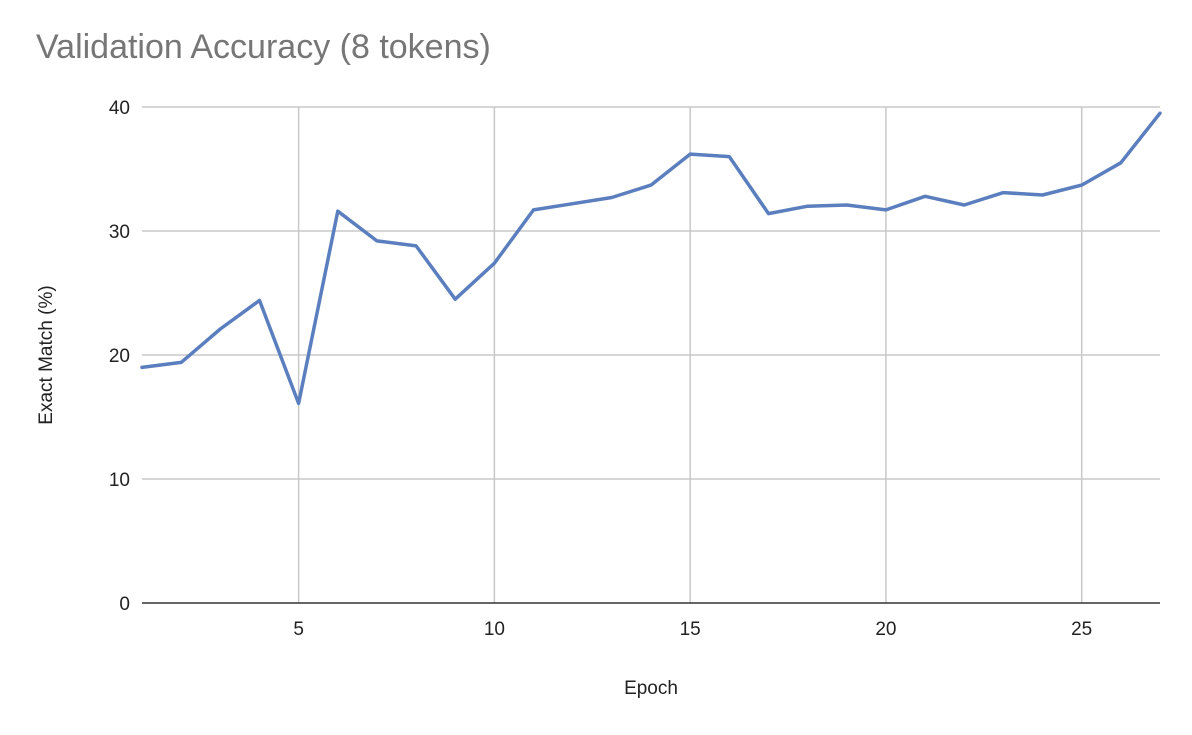 The image size is (1192, 735). Describe the element at coordinates (119, 232) in the screenshot. I see `y-tick-label: 30` at that location.